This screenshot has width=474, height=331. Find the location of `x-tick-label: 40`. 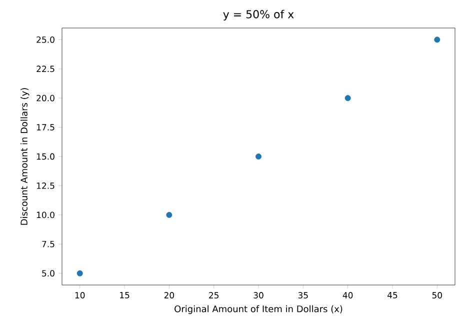

x-tick-label: 40 is located at coordinates (347, 295).